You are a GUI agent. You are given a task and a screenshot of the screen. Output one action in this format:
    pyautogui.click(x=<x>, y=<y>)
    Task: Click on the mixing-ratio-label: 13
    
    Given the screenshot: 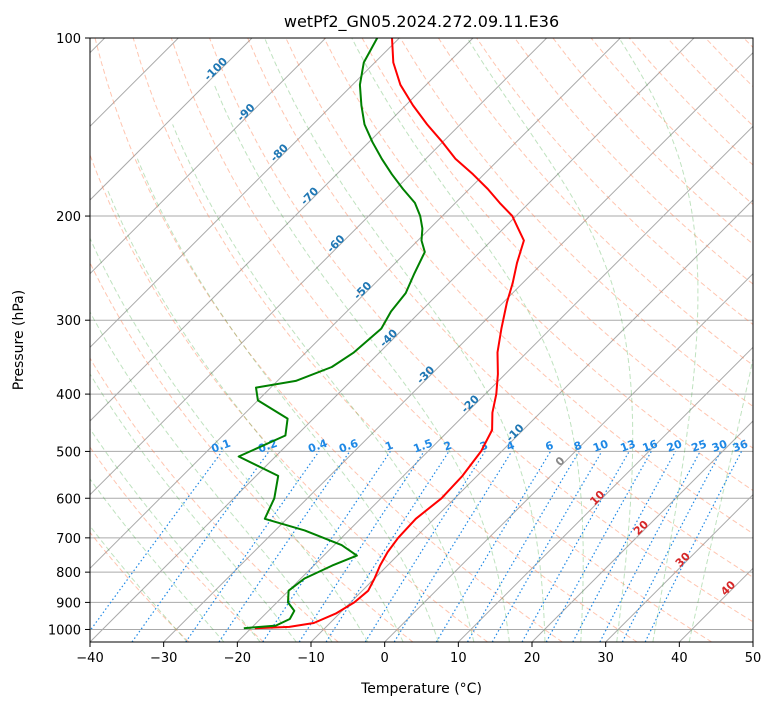 What is the action you would take?
    pyautogui.click(x=628, y=445)
    